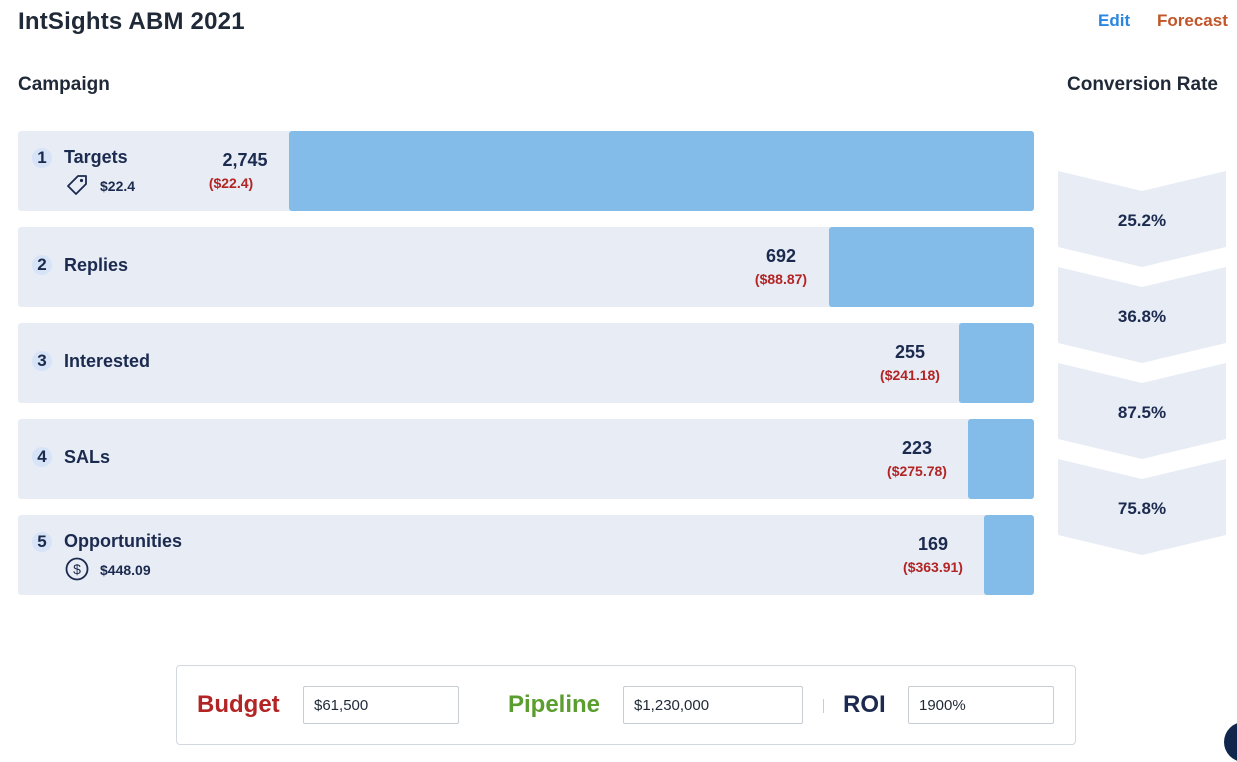 The height and width of the screenshot is (762, 1237). What do you see at coordinates (238, 704) in the screenshot?
I see `budget-label: Budget` at bounding box center [238, 704].